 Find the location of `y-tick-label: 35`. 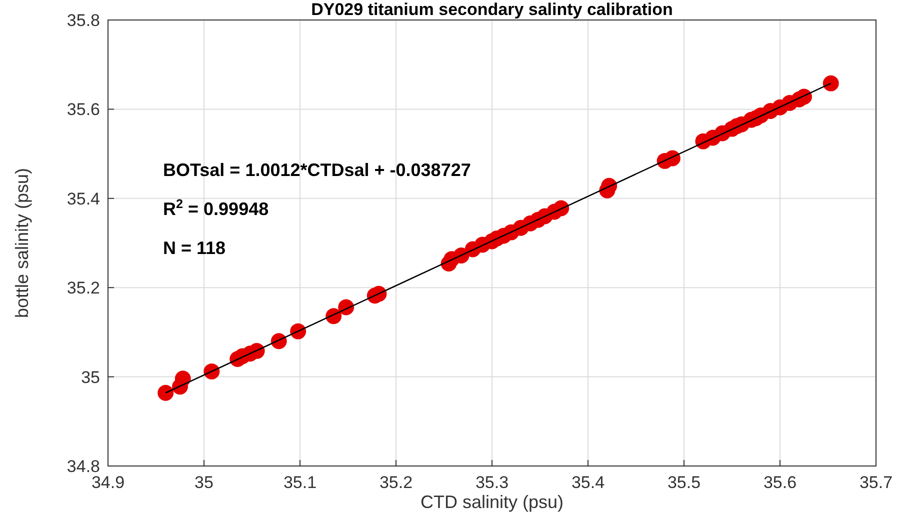

y-tick-label: 35 is located at coordinates (90, 377).